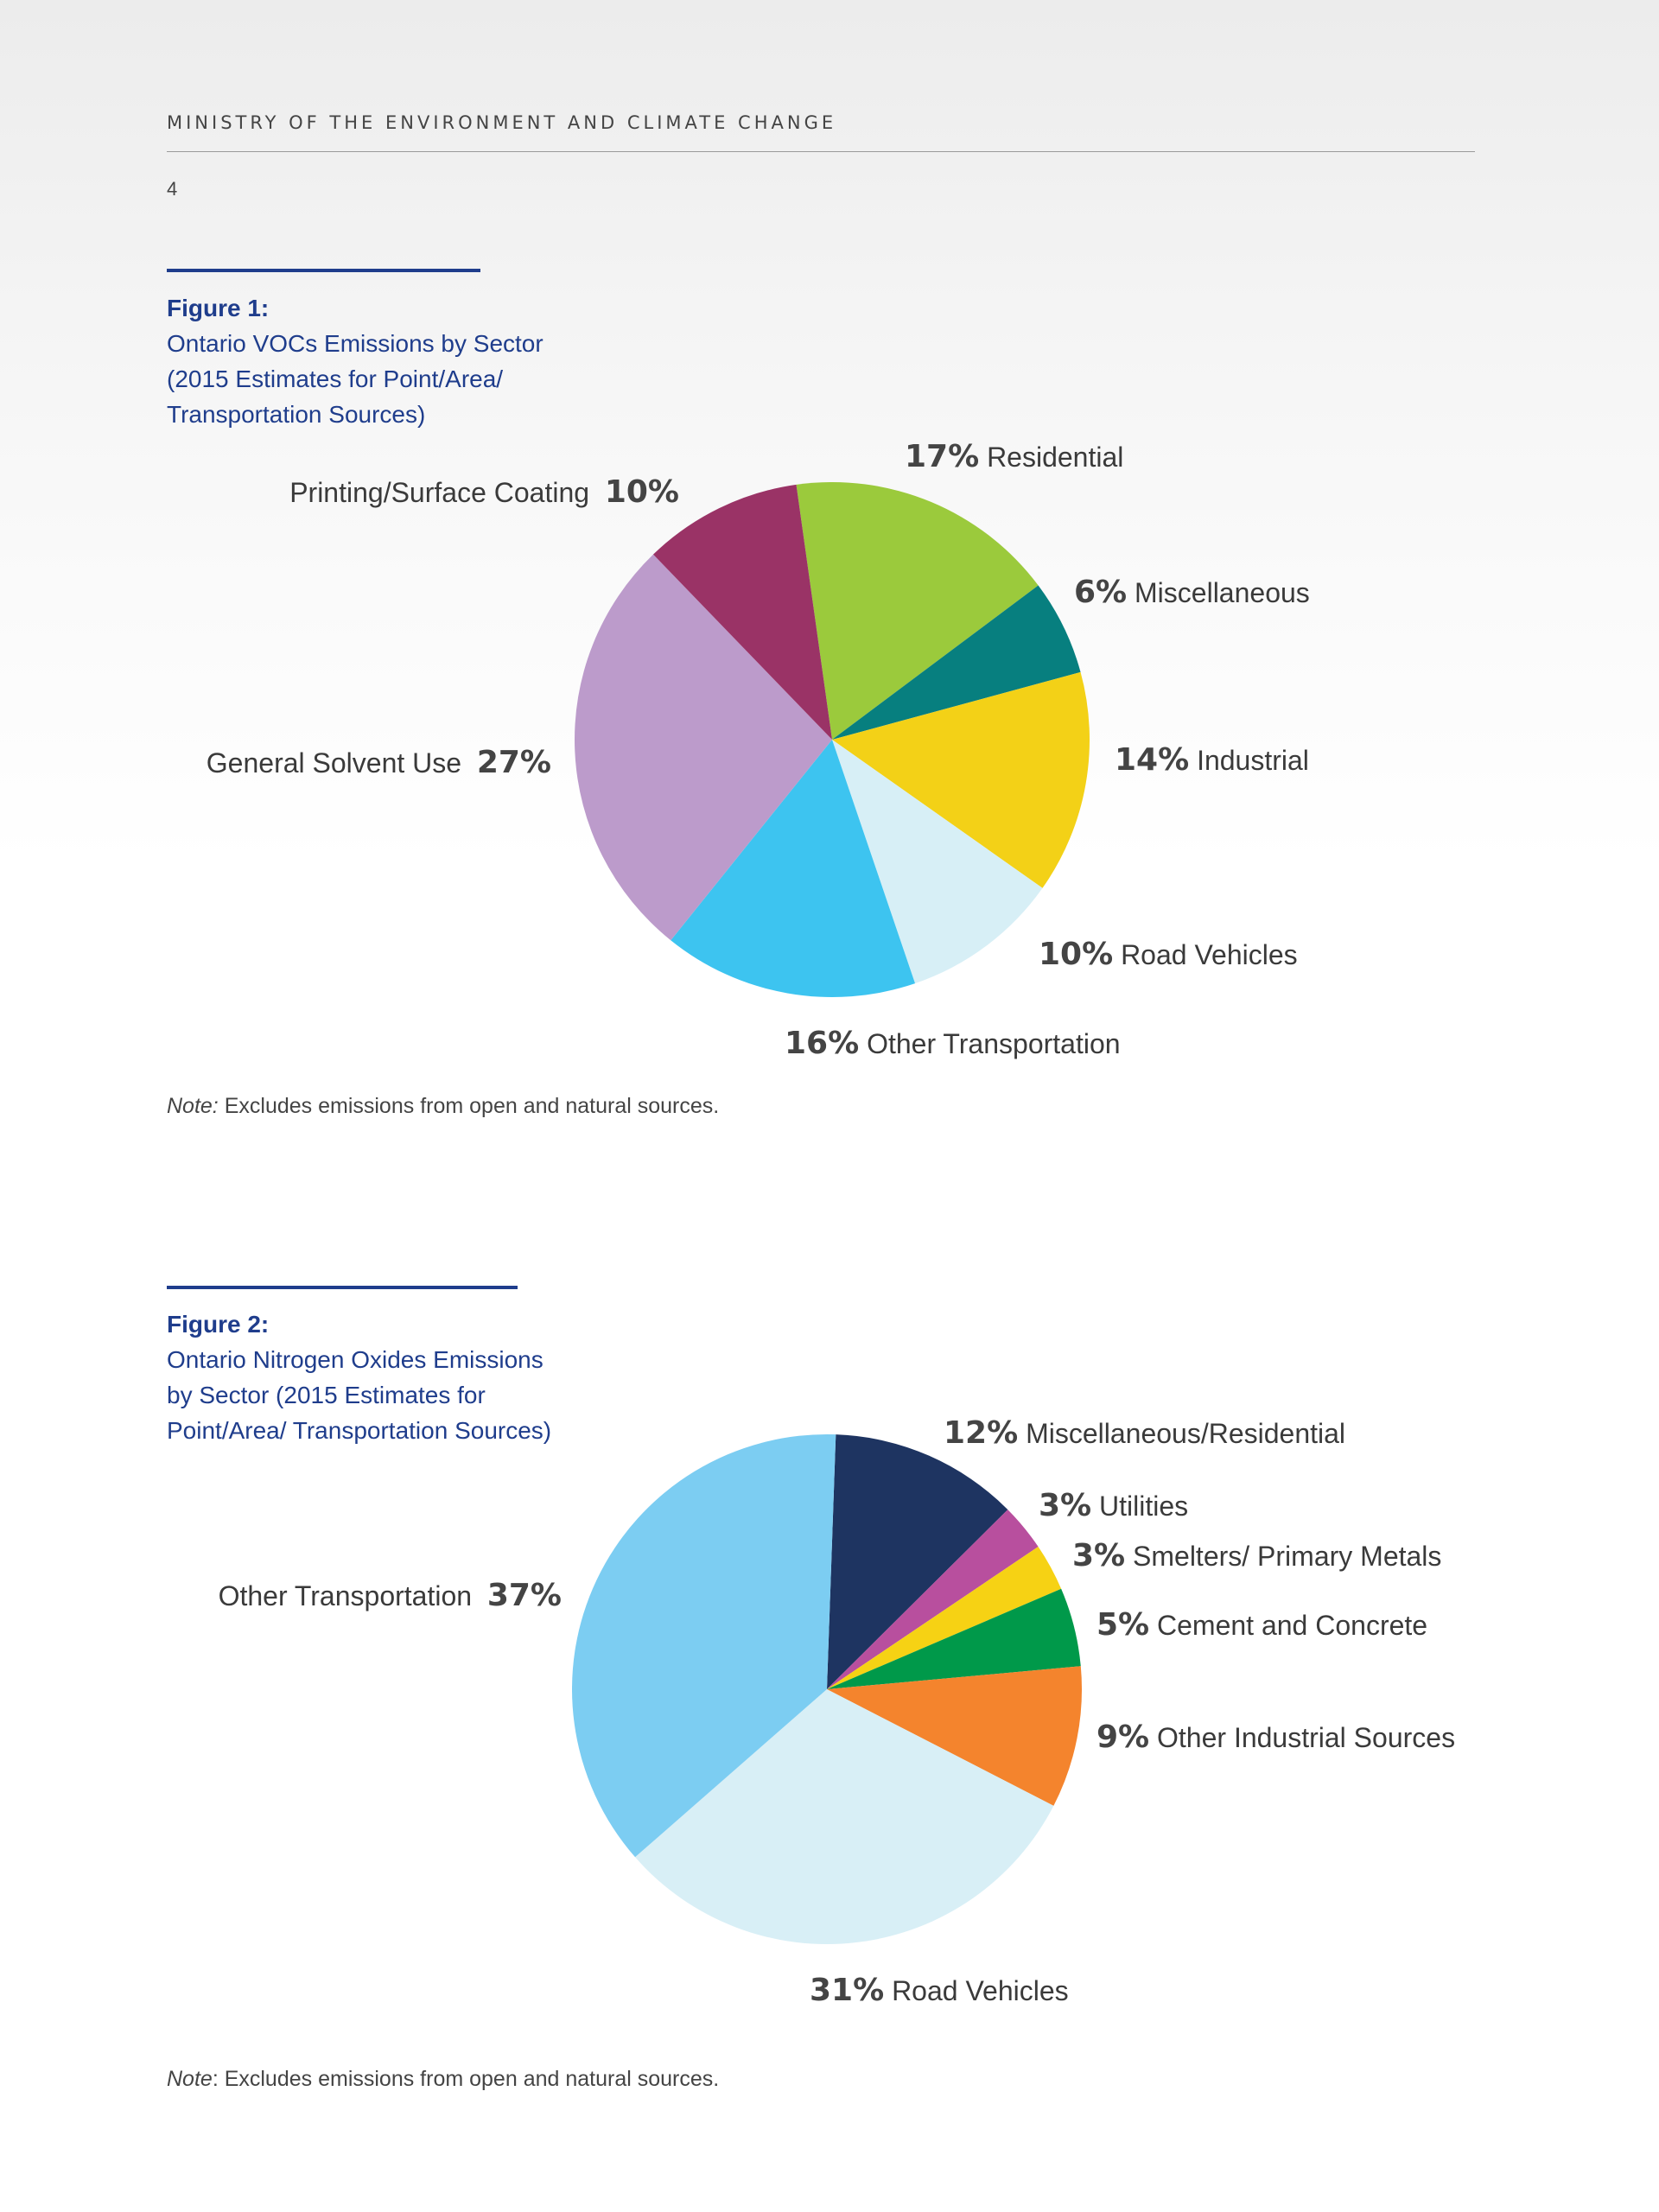 Image resolution: width=1659 pixels, height=2212 pixels. Describe the element at coordinates (742, 612) in the screenshot. I see `pie-slice-printing-surface-coating` at that location.